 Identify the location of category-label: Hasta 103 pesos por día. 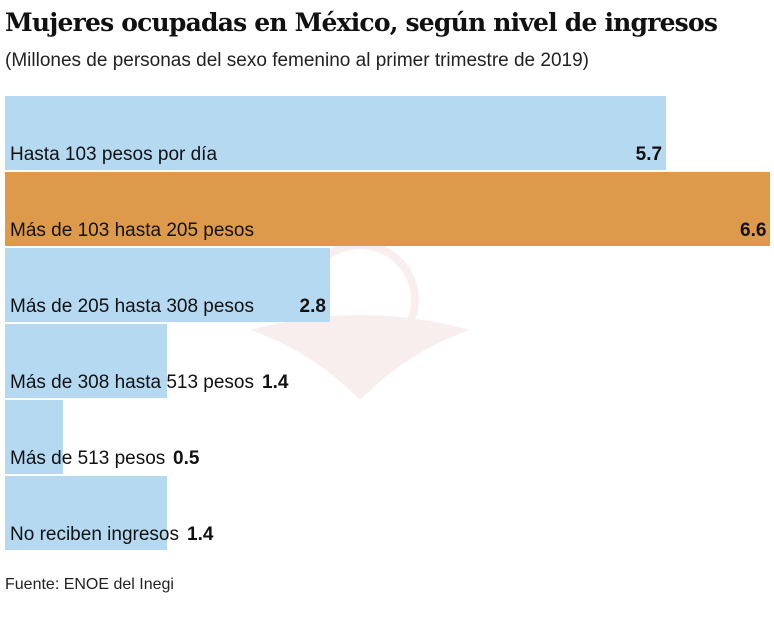
(114, 154).